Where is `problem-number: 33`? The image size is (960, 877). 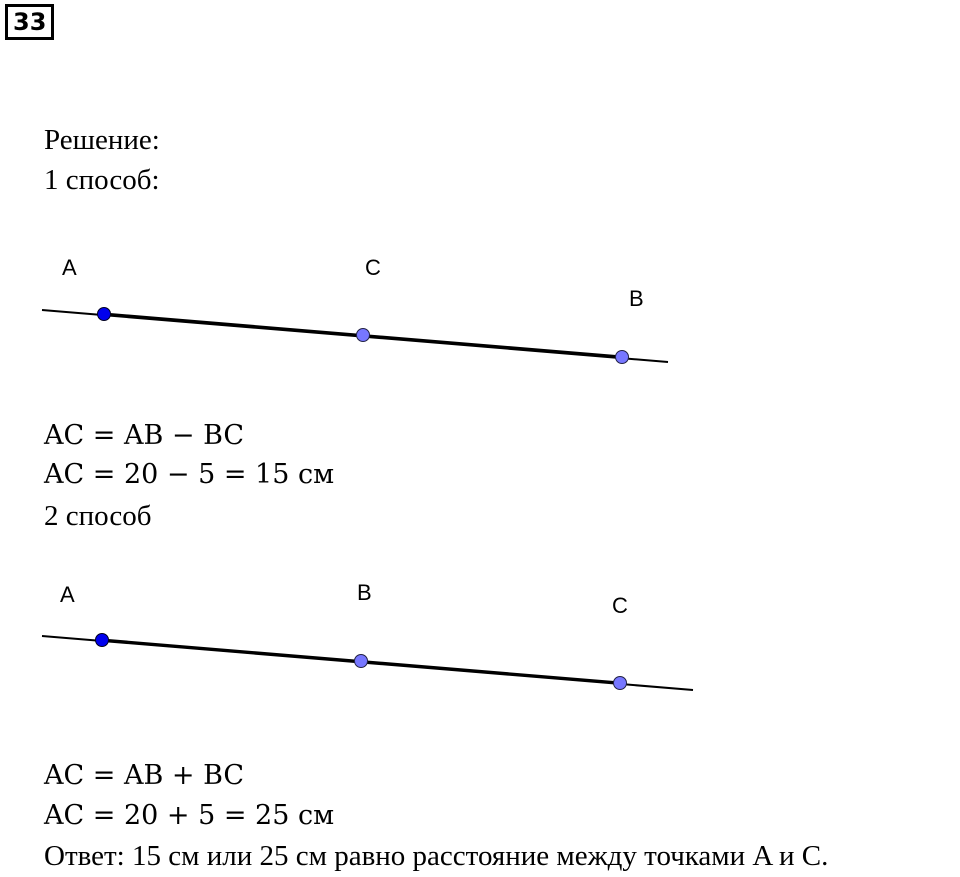
problem-number: 33 is located at coordinates (30, 22).